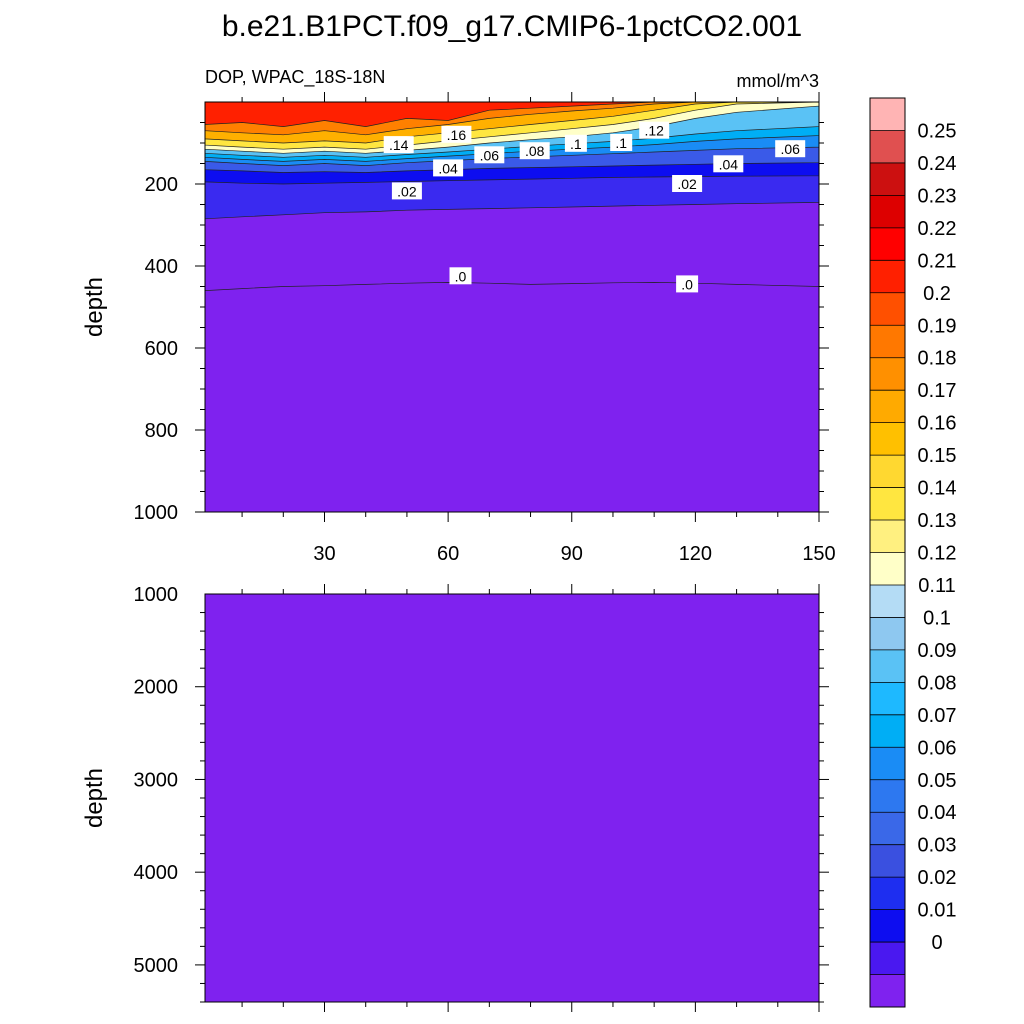  What do you see at coordinates (936, 586) in the screenshot?
I see `colorbar-label: 0.11` at bounding box center [936, 586].